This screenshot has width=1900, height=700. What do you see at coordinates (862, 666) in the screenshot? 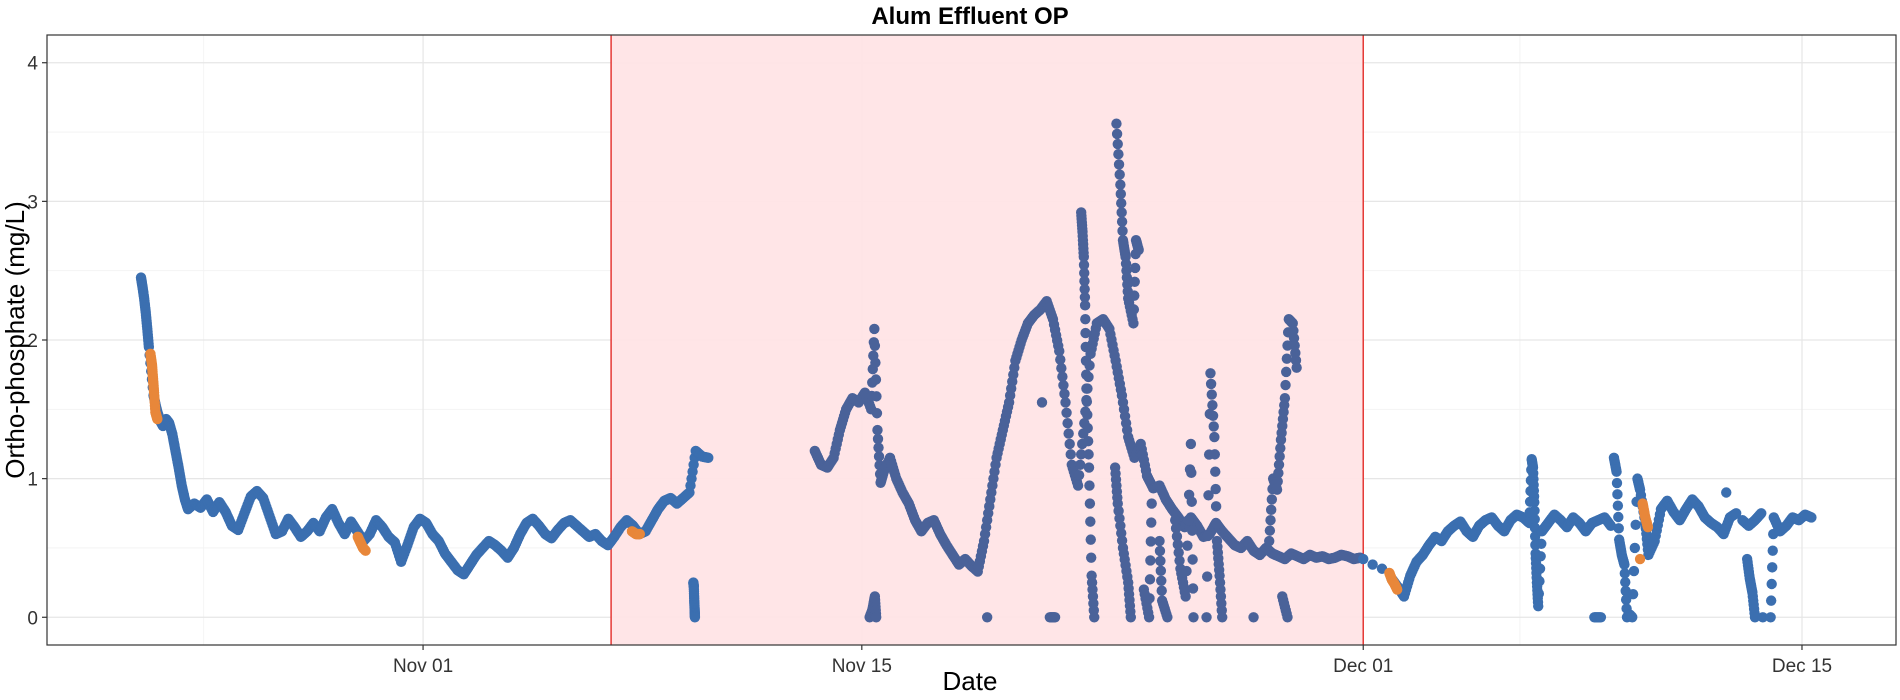
I see `x-tick-label: Nov 15` at bounding box center [862, 666].